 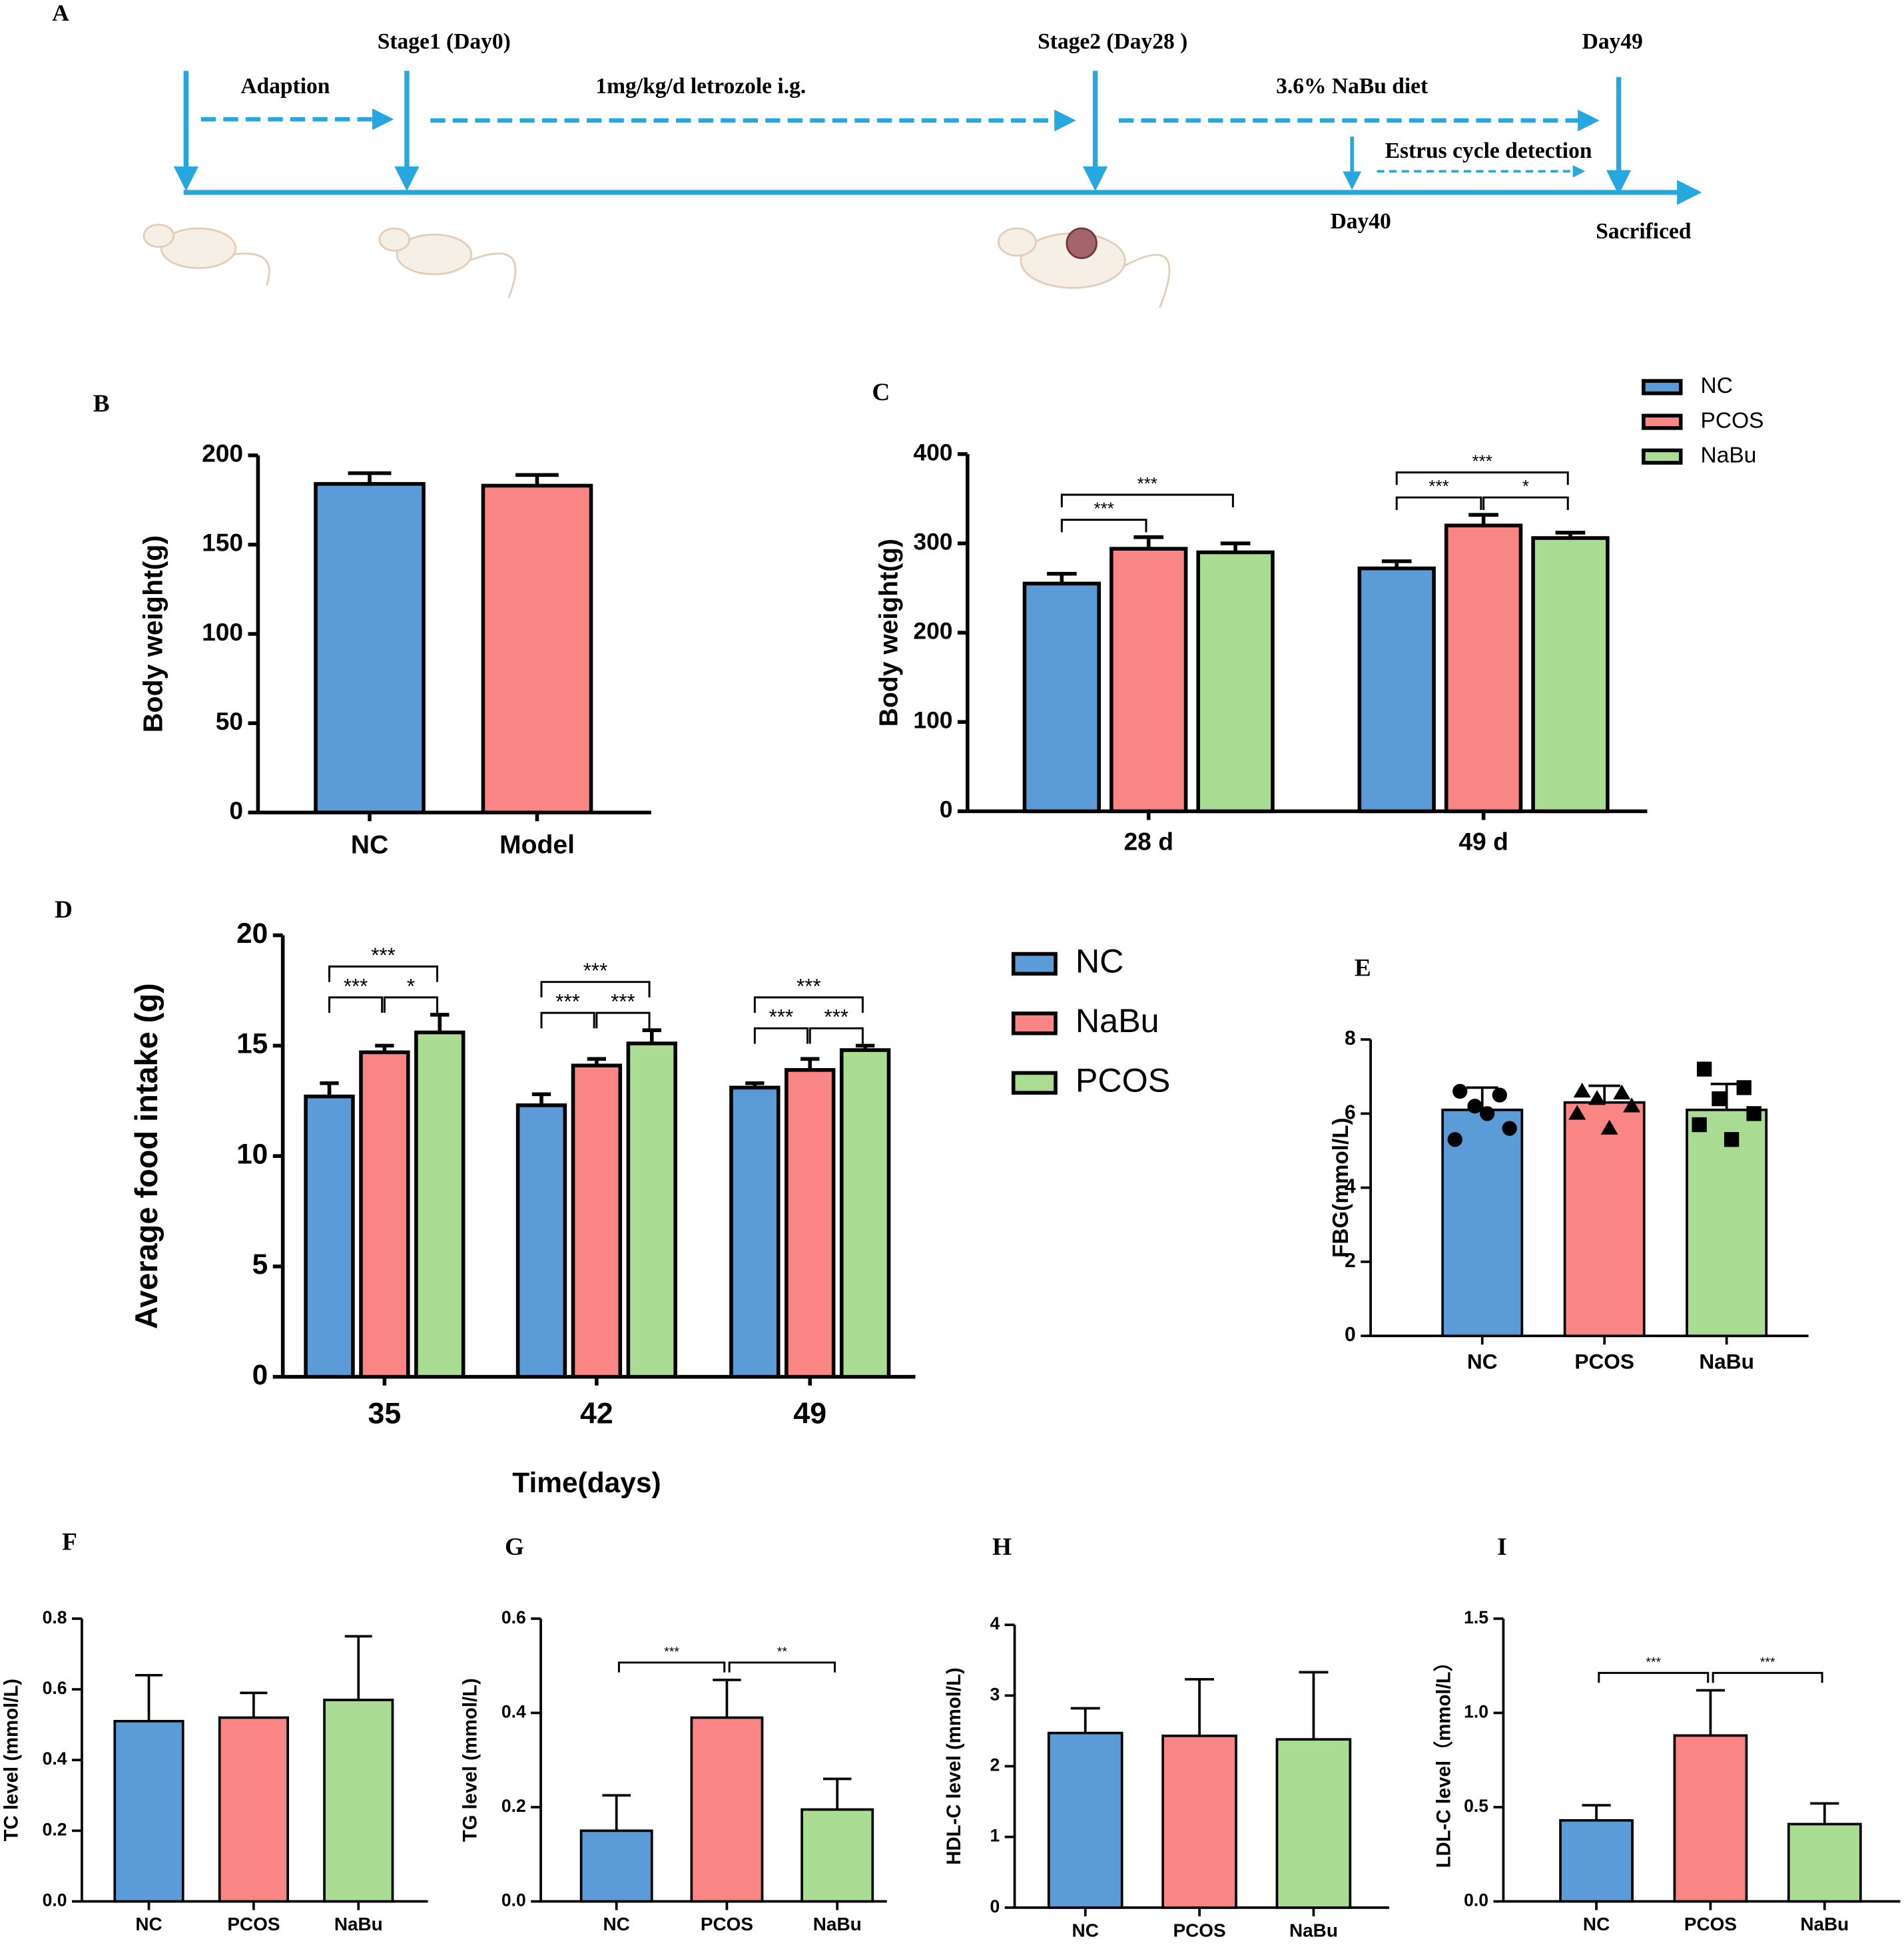 What do you see at coordinates (1363, 967) in the screenshot?
I see `panel-label: E` at bounding box center [1363, 967].